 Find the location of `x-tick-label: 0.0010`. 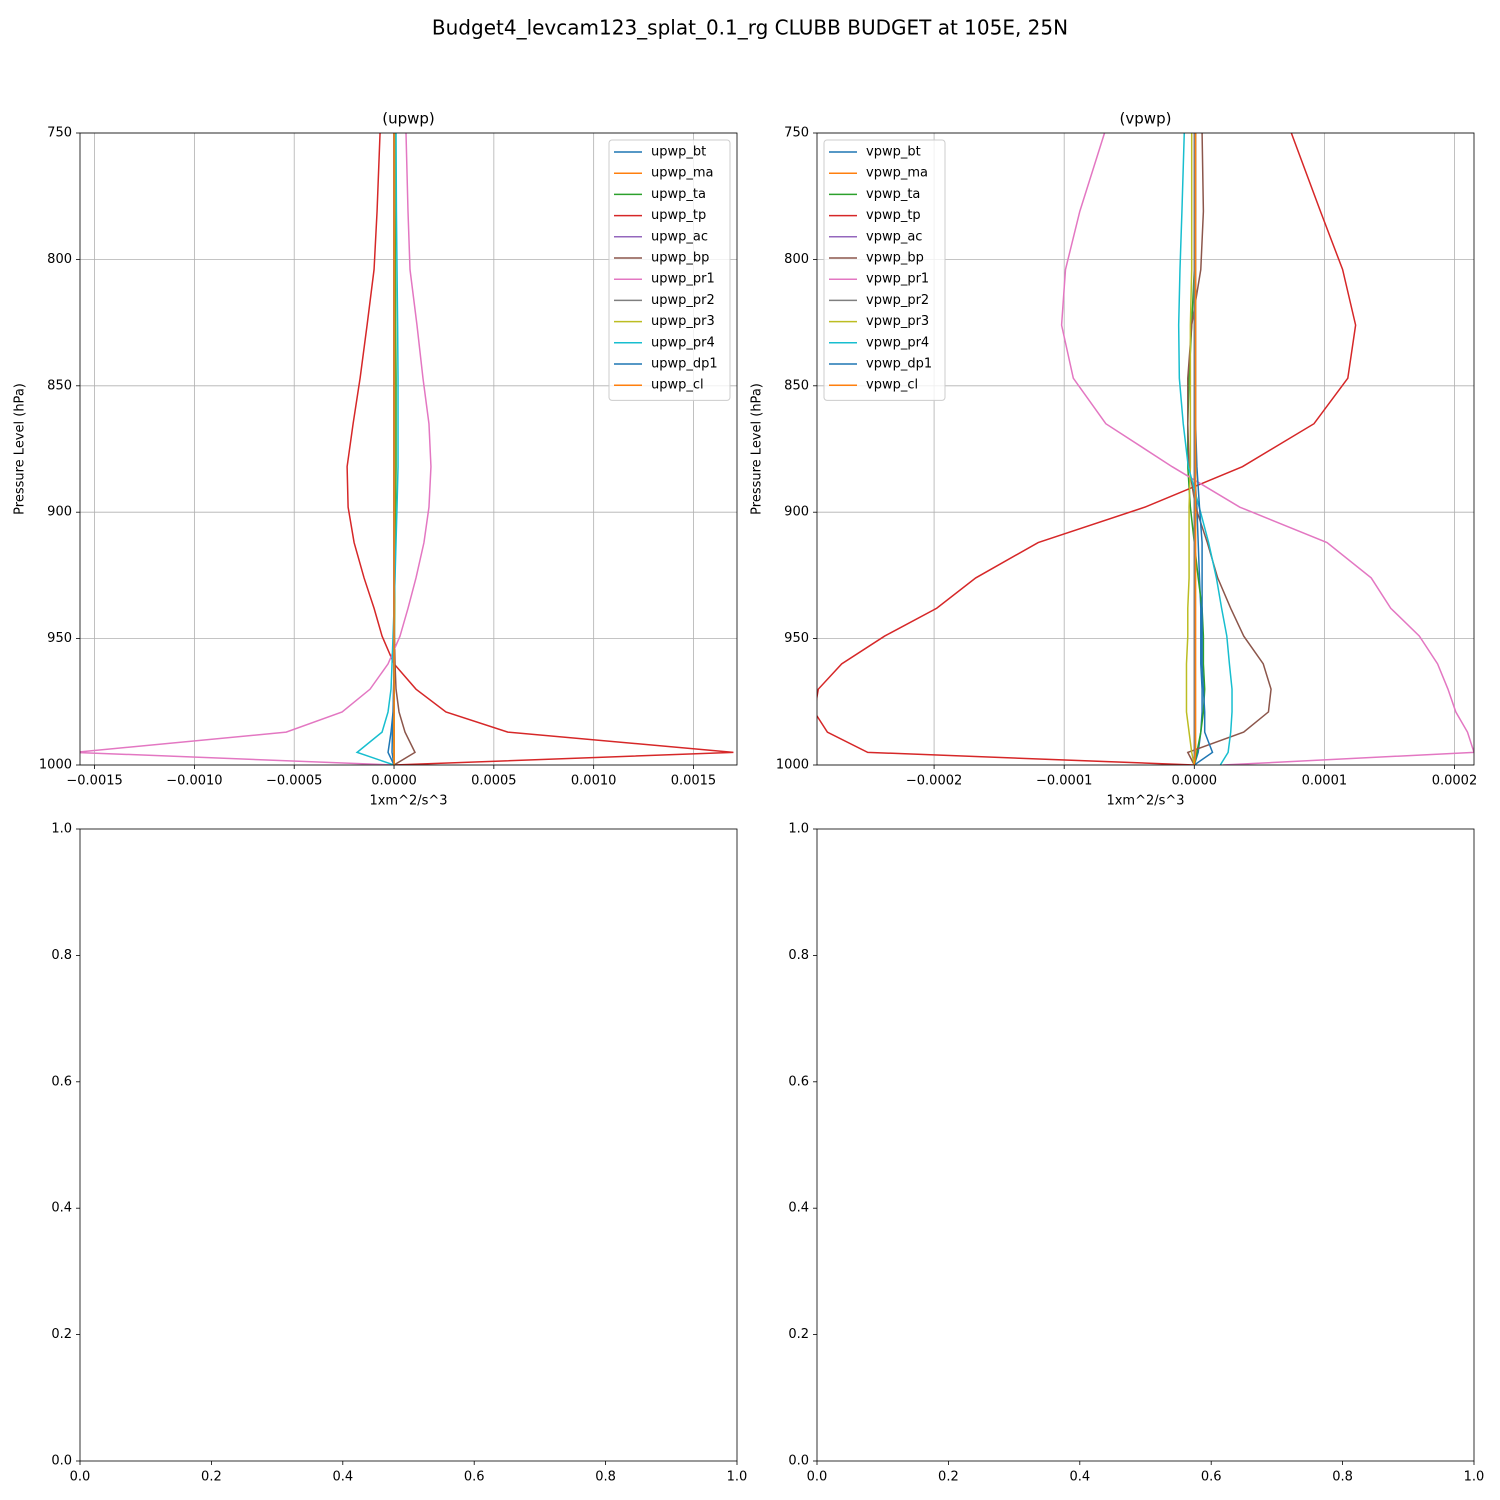

x-tick-label: 0.0010 is located at coordinates (594, 781).